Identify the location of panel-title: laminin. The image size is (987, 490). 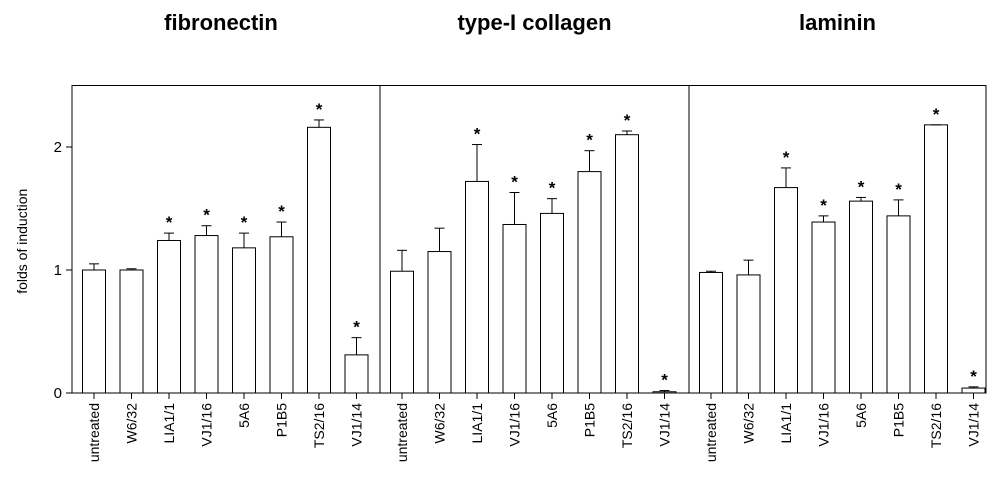
(837, 22).